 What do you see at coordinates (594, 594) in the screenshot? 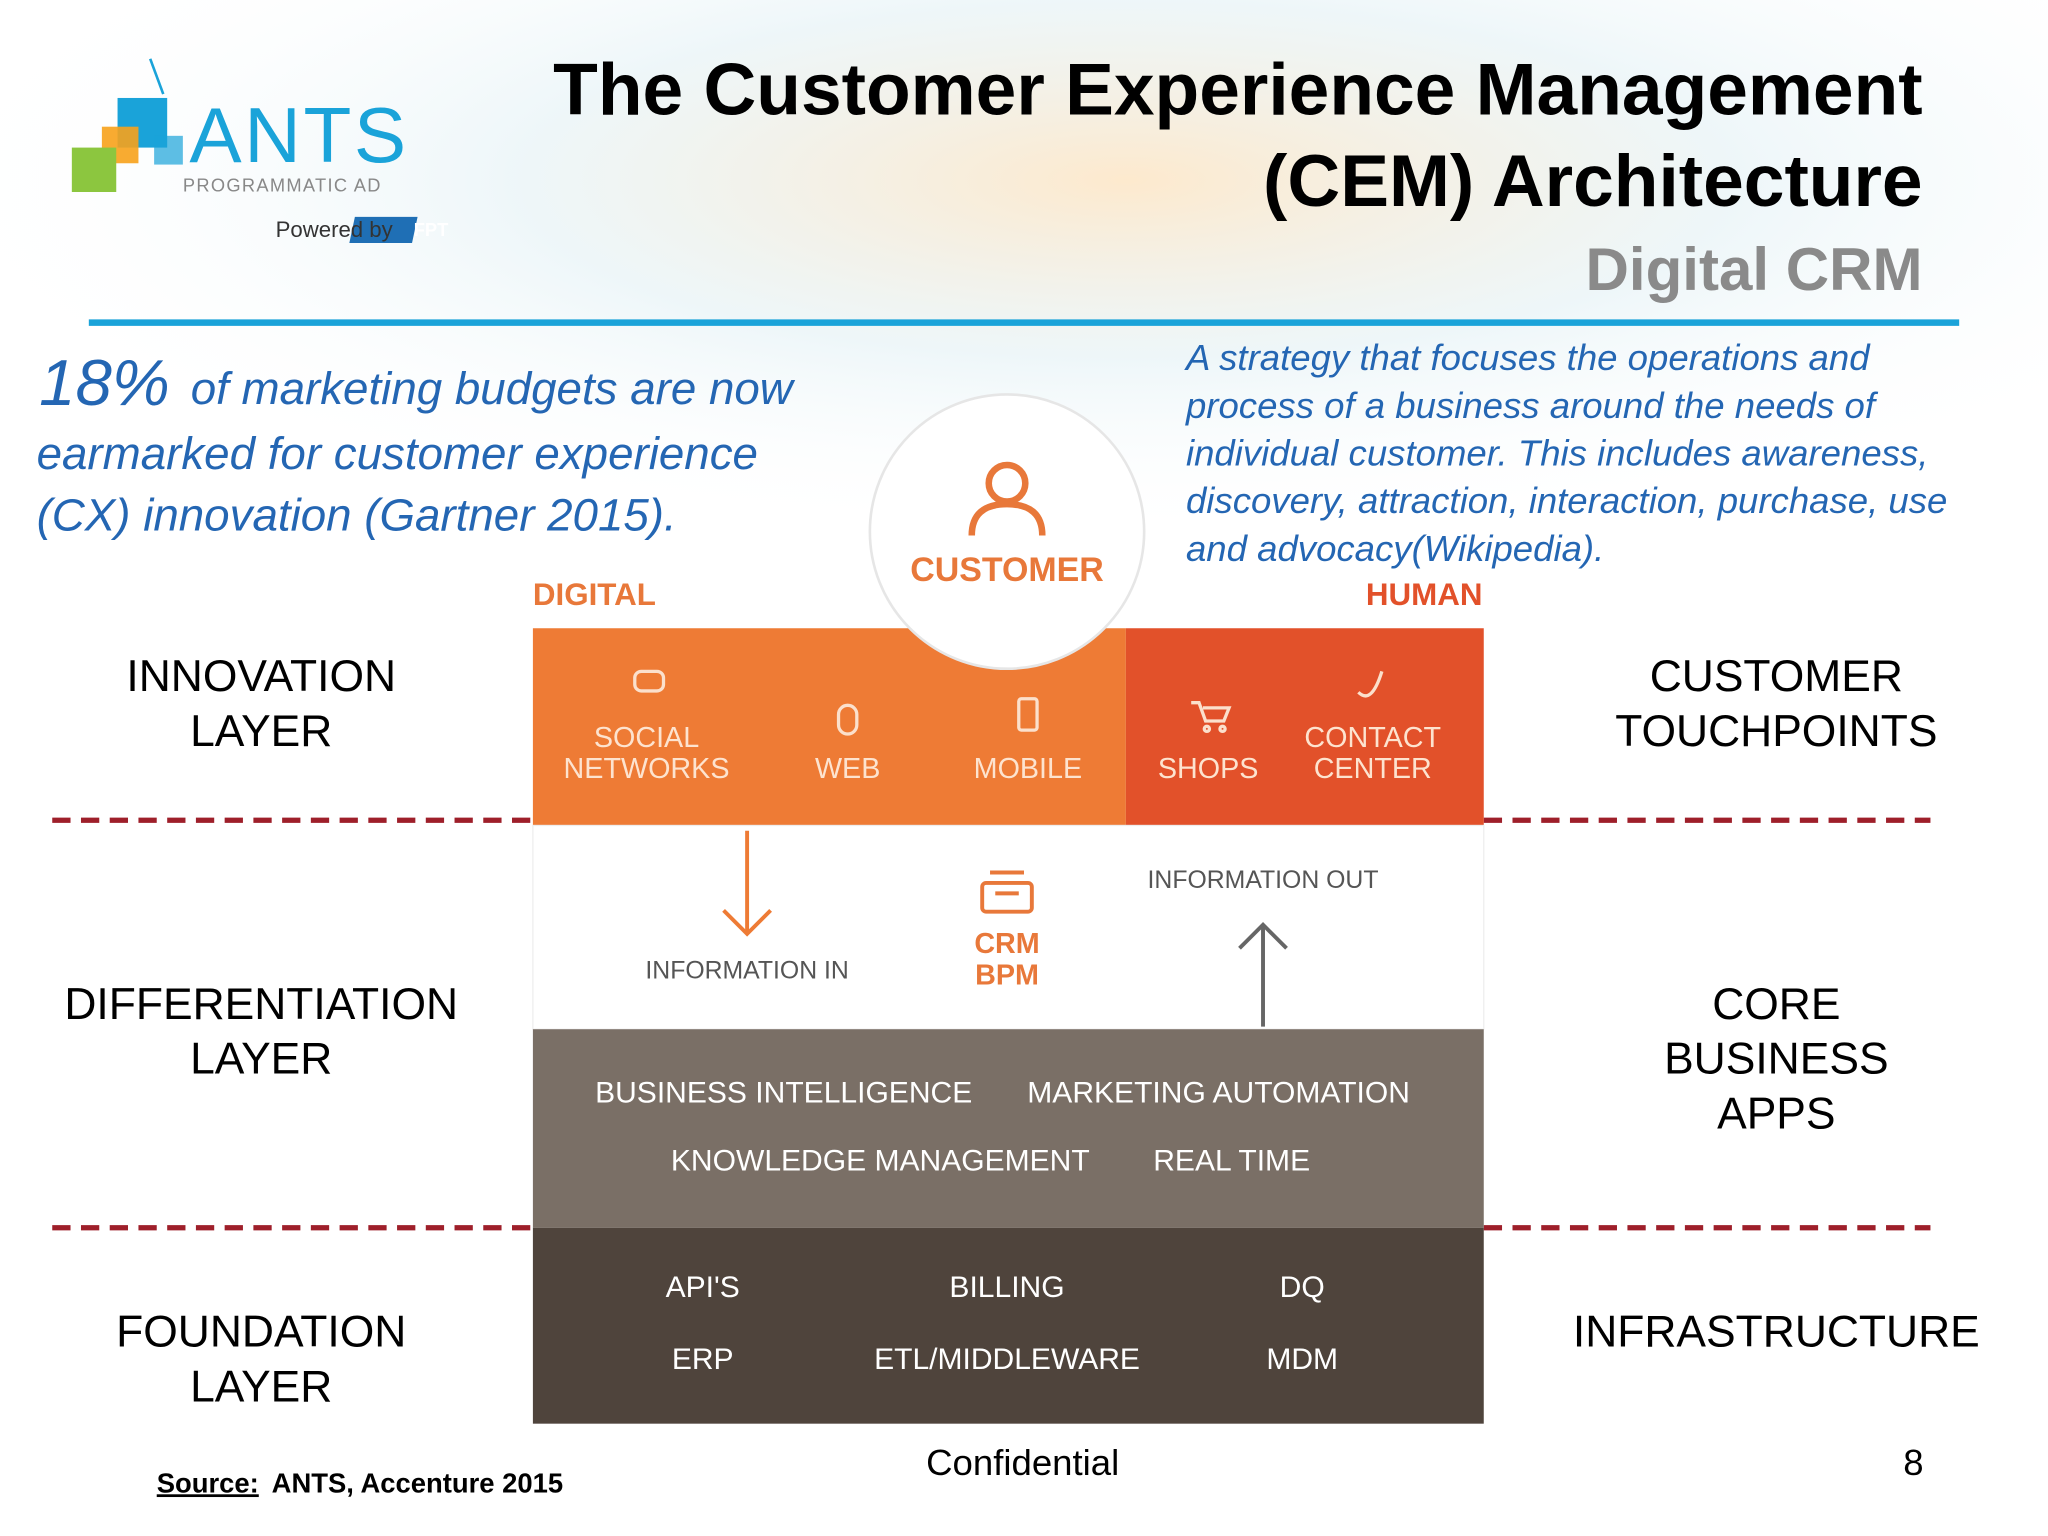
I see `digital-label: DIGITAL` at bounding box center [594, 594].